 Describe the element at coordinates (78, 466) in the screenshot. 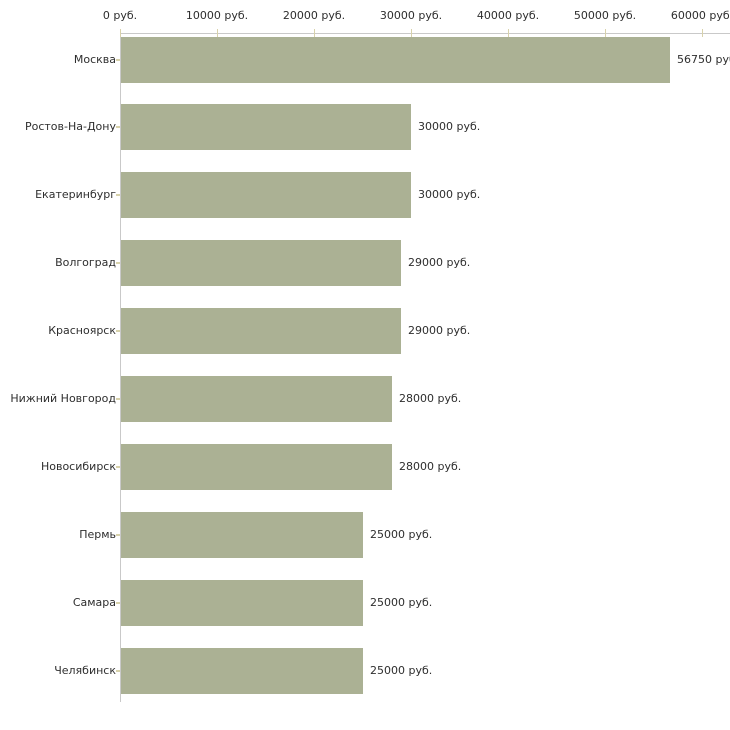

I see `category-label: Новосибирск` at that location.